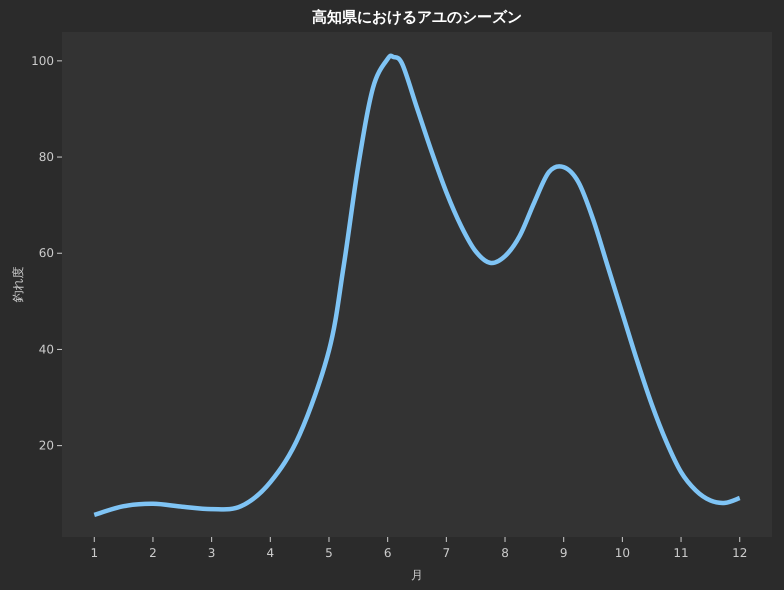  What do you see at coordinates (417, 17) in the screenshot?
I see `chart-title: 高知県におけるアユのシーズン` at bounding box center [417, 17].